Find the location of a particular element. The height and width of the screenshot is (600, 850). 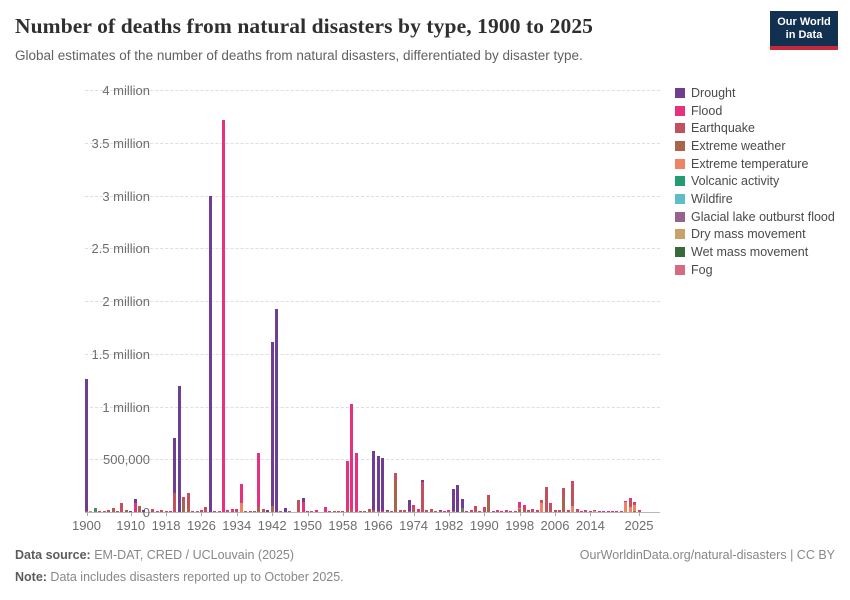

bar-1931 is located at coordinates (224, 315).